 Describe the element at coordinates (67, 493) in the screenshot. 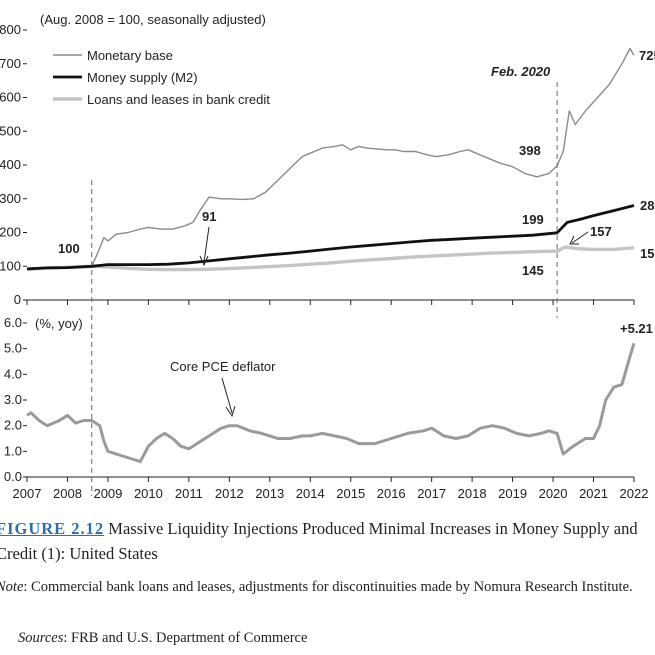

I see `x-tick-label: 2008` at that location.